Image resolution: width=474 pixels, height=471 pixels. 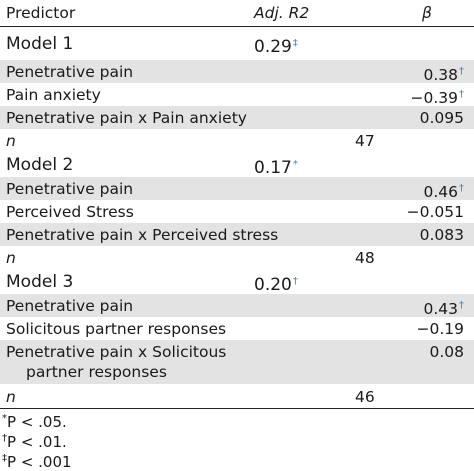 What do you see at coordinates (273, 285) in the screenshot?
I see `adj-r2-number: 0.20` at bounding box center [273, 285].